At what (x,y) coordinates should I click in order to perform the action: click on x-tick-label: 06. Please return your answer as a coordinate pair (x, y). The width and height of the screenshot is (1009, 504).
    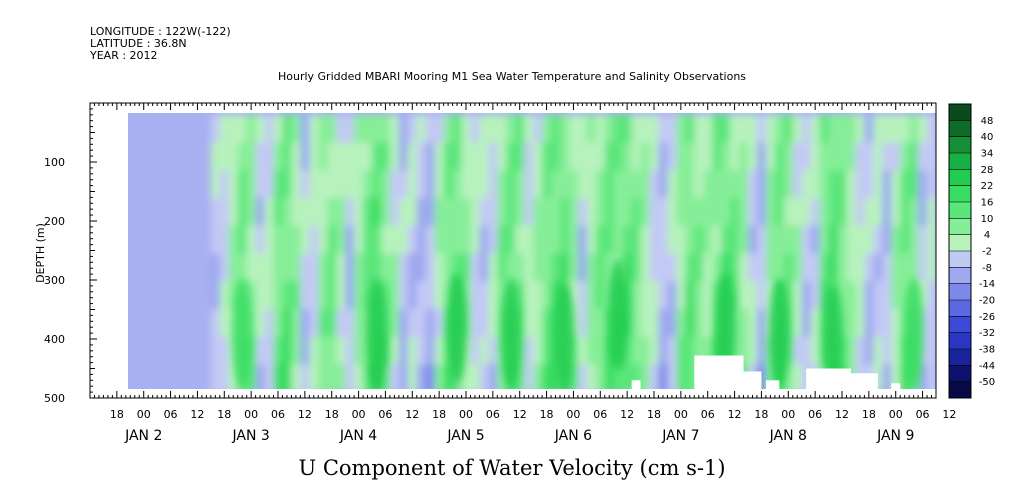
    Looking at the image, I should click on (278, 414).